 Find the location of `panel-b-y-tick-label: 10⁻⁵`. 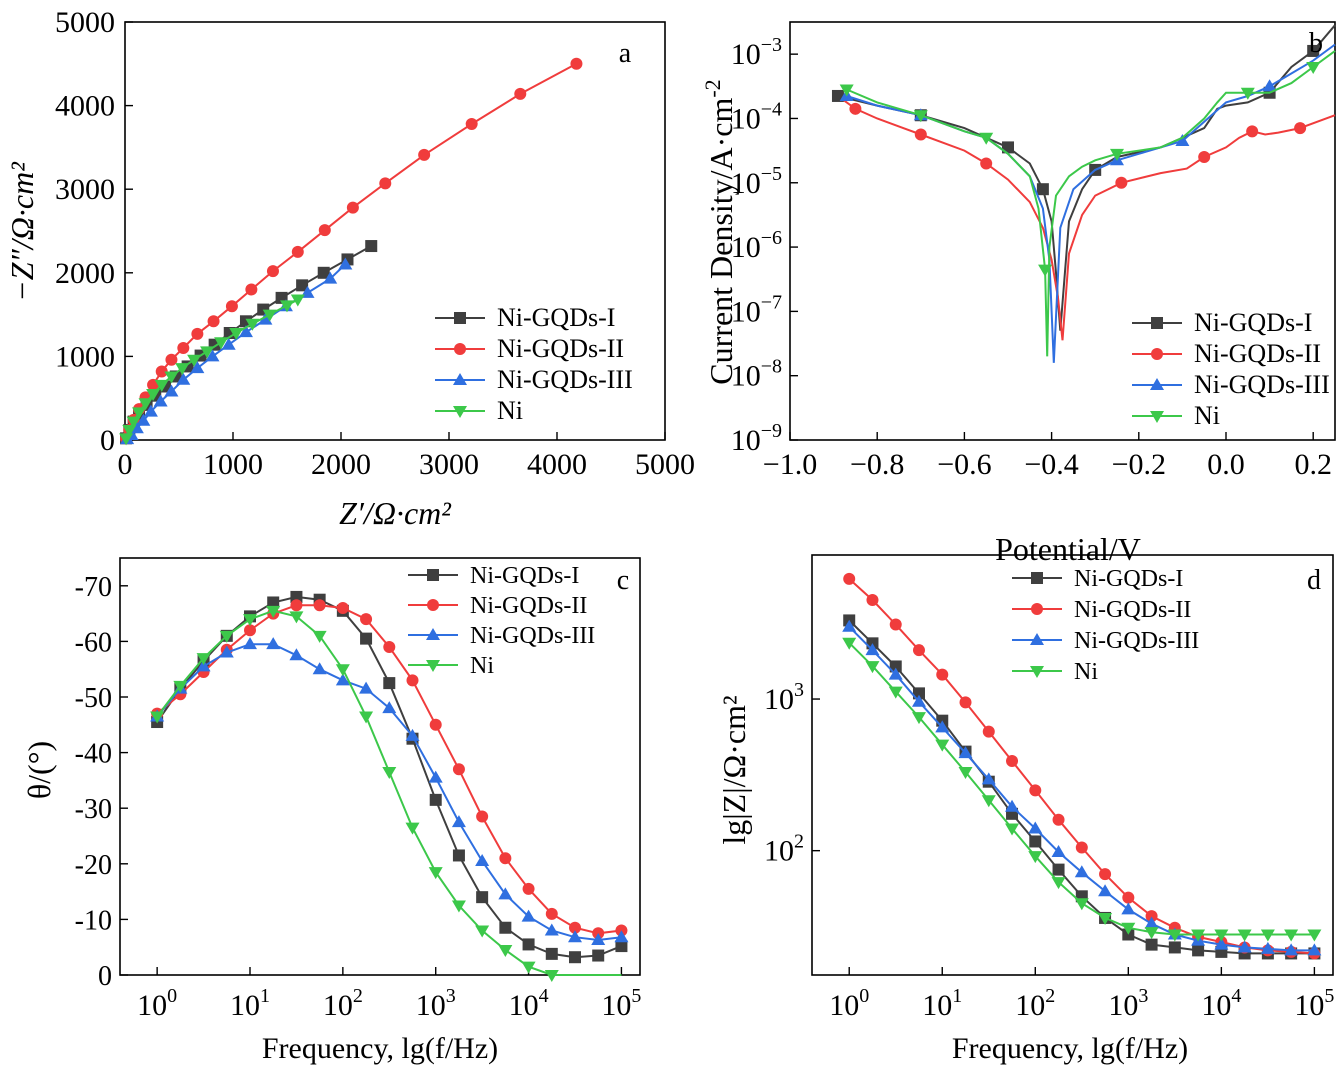

panel-b-y-tick-label: 10⁻⁵ is located at coordinates (756, 181).